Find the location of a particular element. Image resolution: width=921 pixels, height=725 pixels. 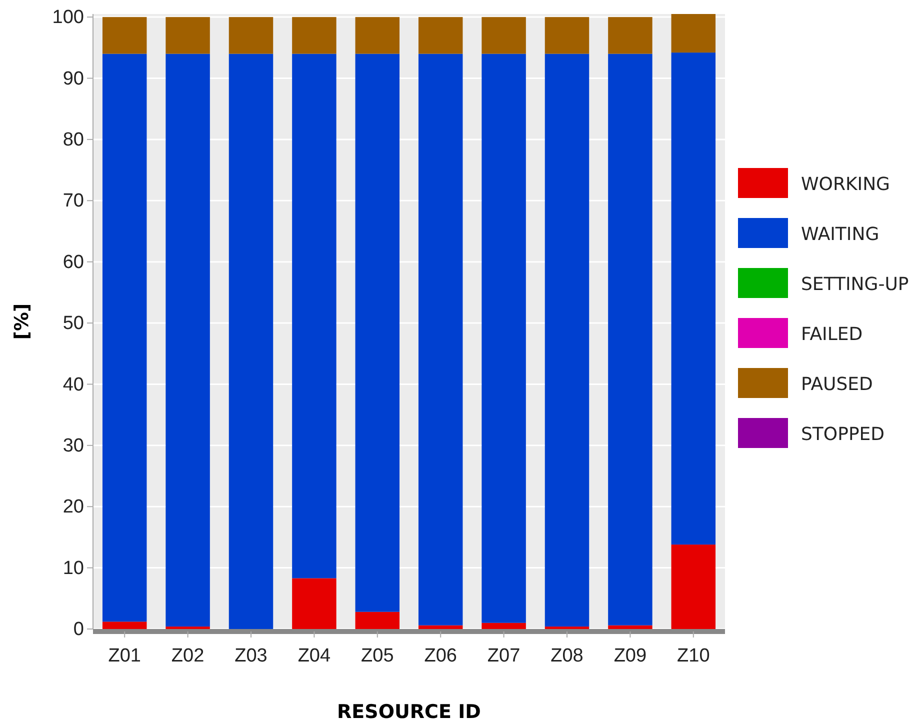

y-tick-label: 40 is located at coordinates (73, 385).